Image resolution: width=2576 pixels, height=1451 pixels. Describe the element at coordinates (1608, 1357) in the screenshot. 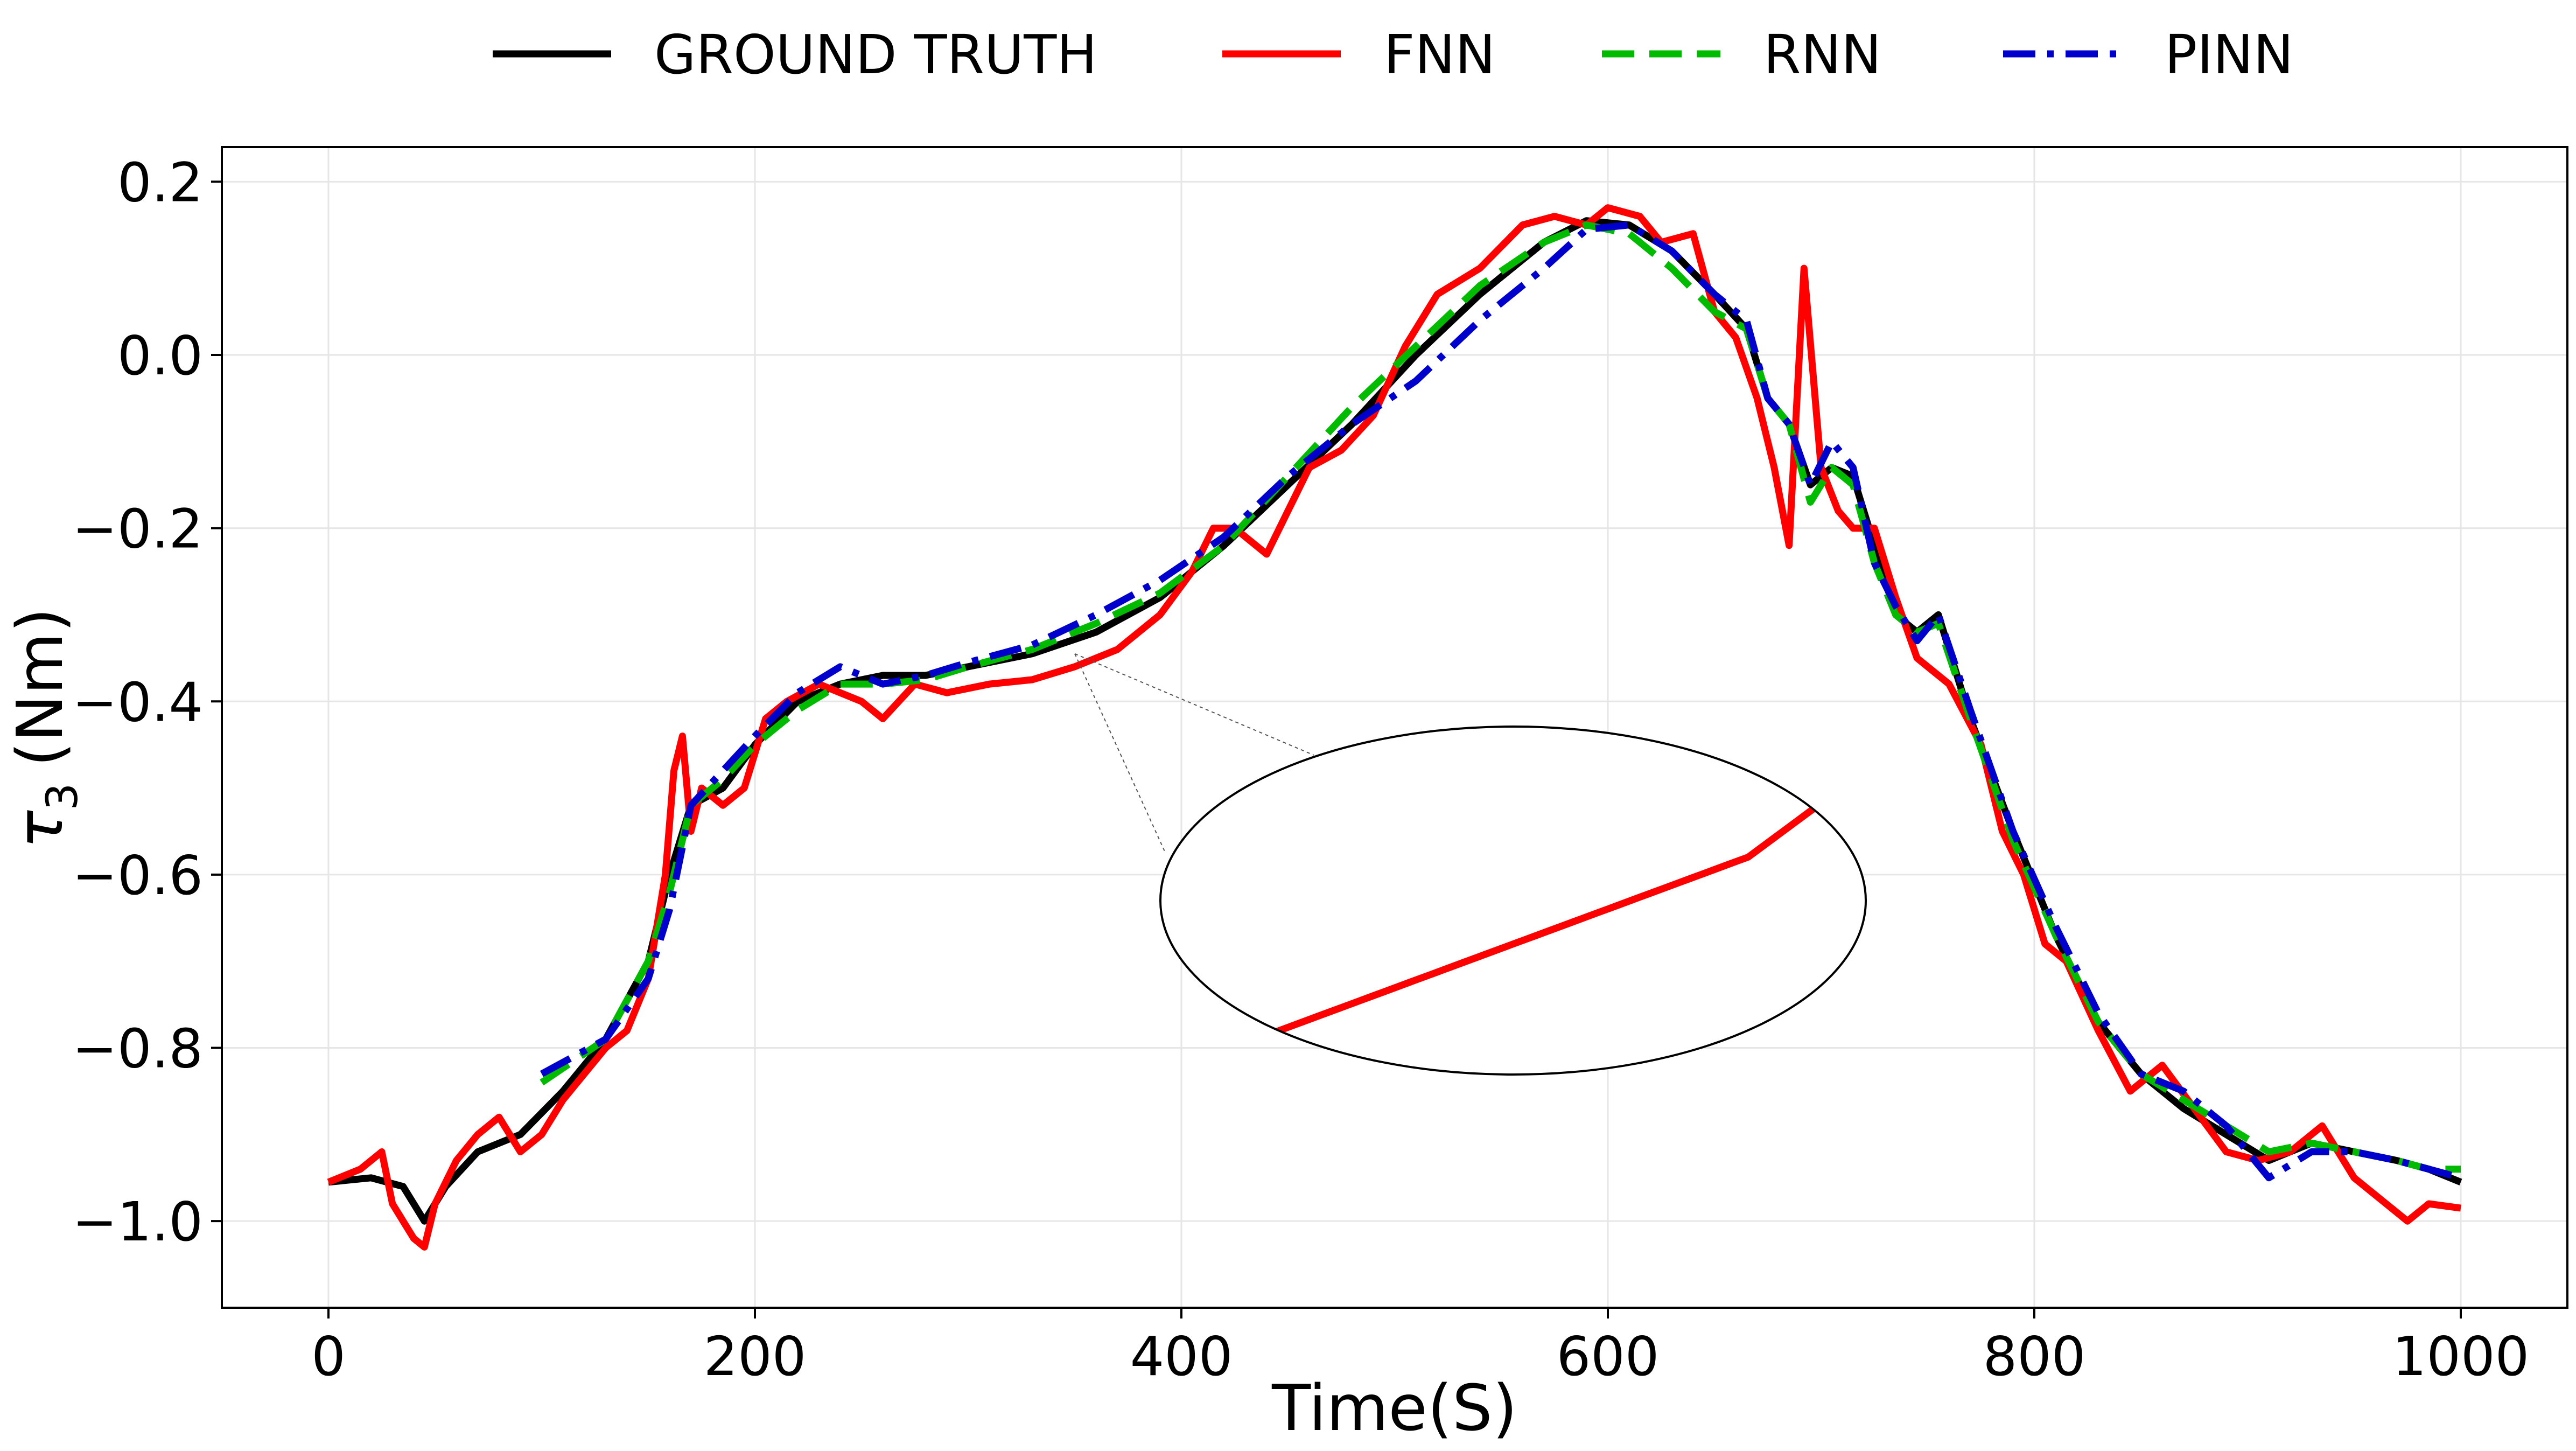

I see `x-tick-label: 600` at that location.